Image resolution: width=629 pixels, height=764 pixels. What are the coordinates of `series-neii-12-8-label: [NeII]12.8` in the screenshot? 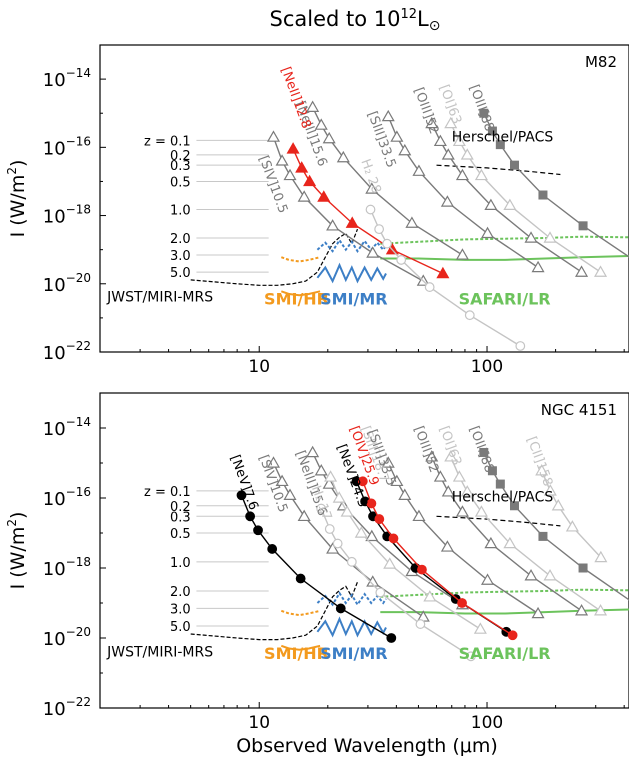 It's located at (296, 98).